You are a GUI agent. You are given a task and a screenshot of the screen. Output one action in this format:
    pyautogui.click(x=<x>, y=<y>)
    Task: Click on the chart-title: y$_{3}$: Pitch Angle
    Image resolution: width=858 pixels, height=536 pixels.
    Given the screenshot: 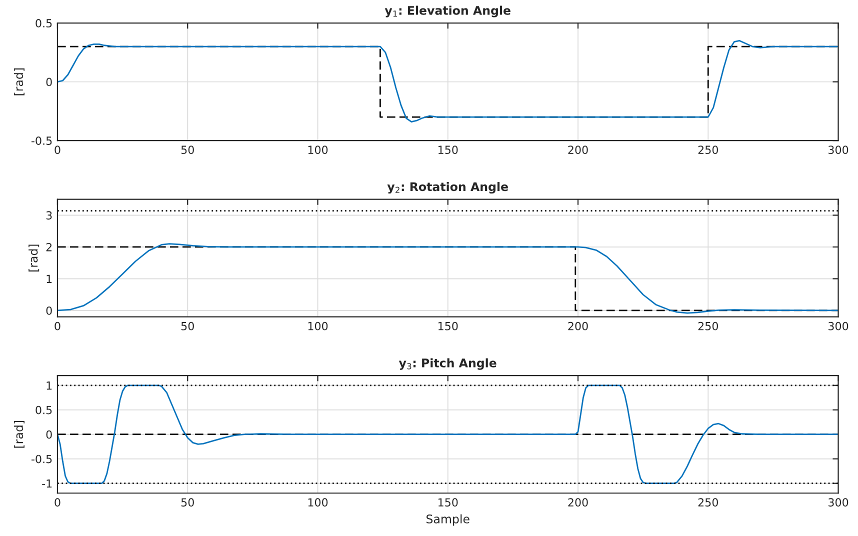 What is the action you would take?
    pyautogui.click(x=447, y=364)
    